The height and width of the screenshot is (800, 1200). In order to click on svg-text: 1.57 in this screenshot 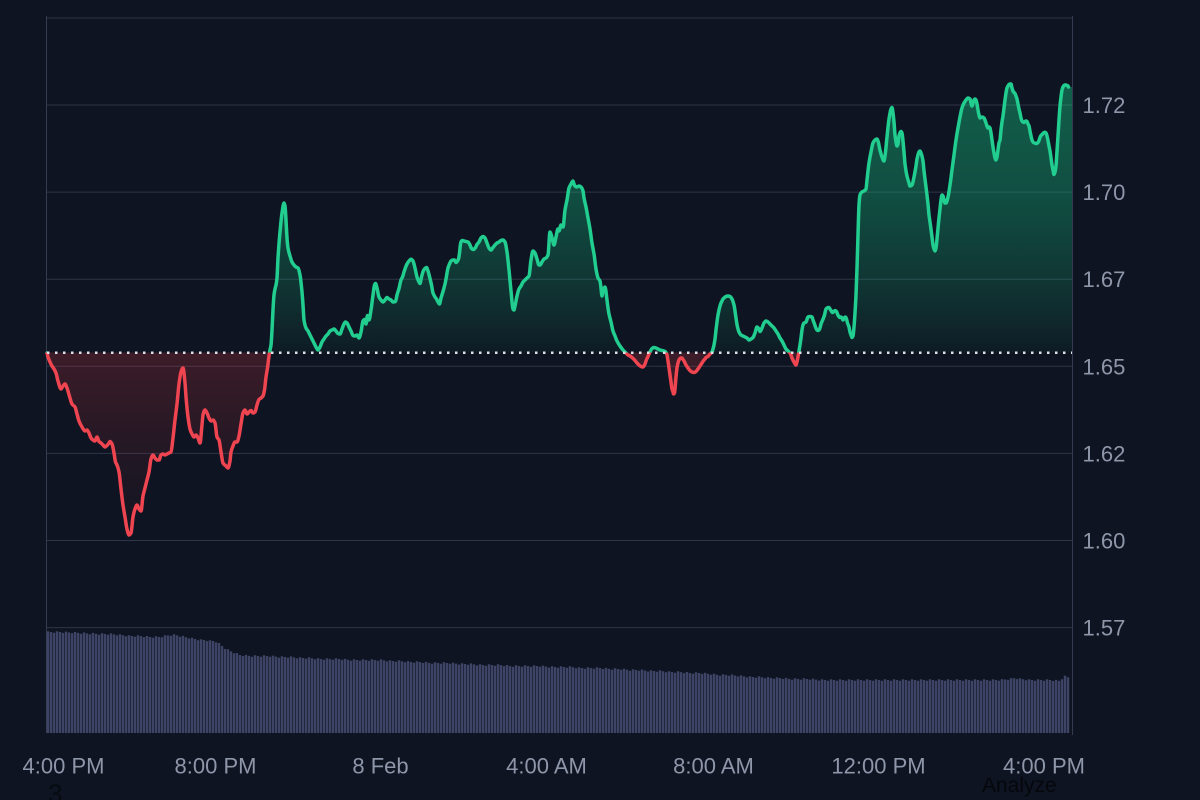, I will do `click(1104, 628)`.